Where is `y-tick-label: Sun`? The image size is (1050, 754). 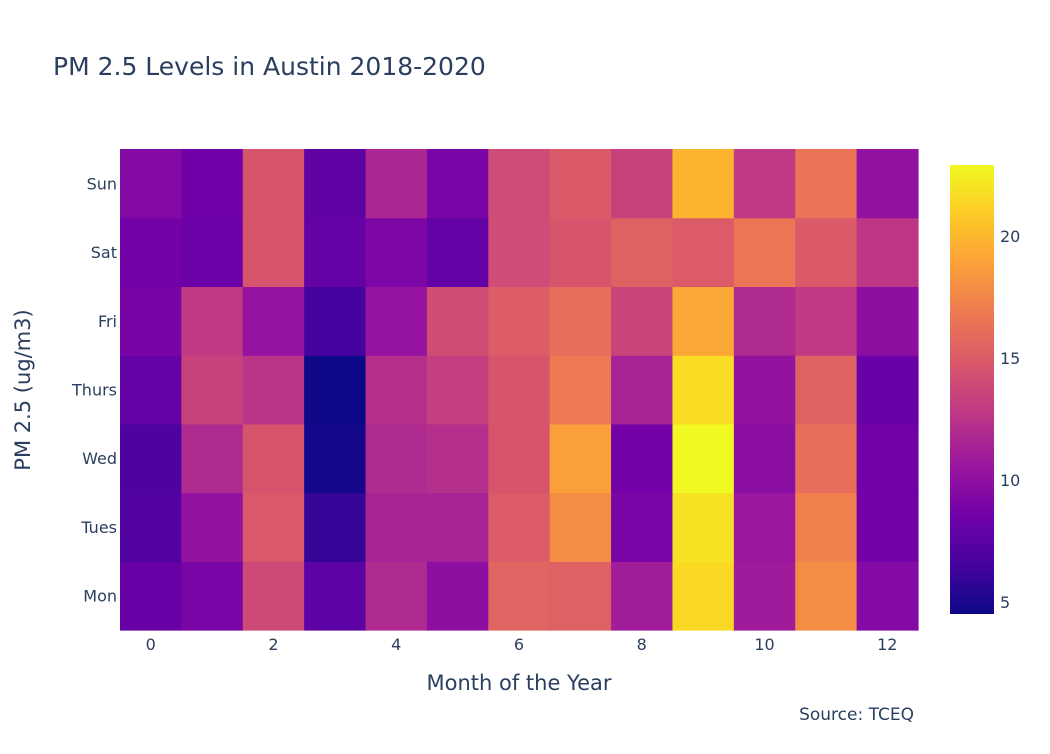 y-tick-label: Sun is located at coordinates (102, 183).